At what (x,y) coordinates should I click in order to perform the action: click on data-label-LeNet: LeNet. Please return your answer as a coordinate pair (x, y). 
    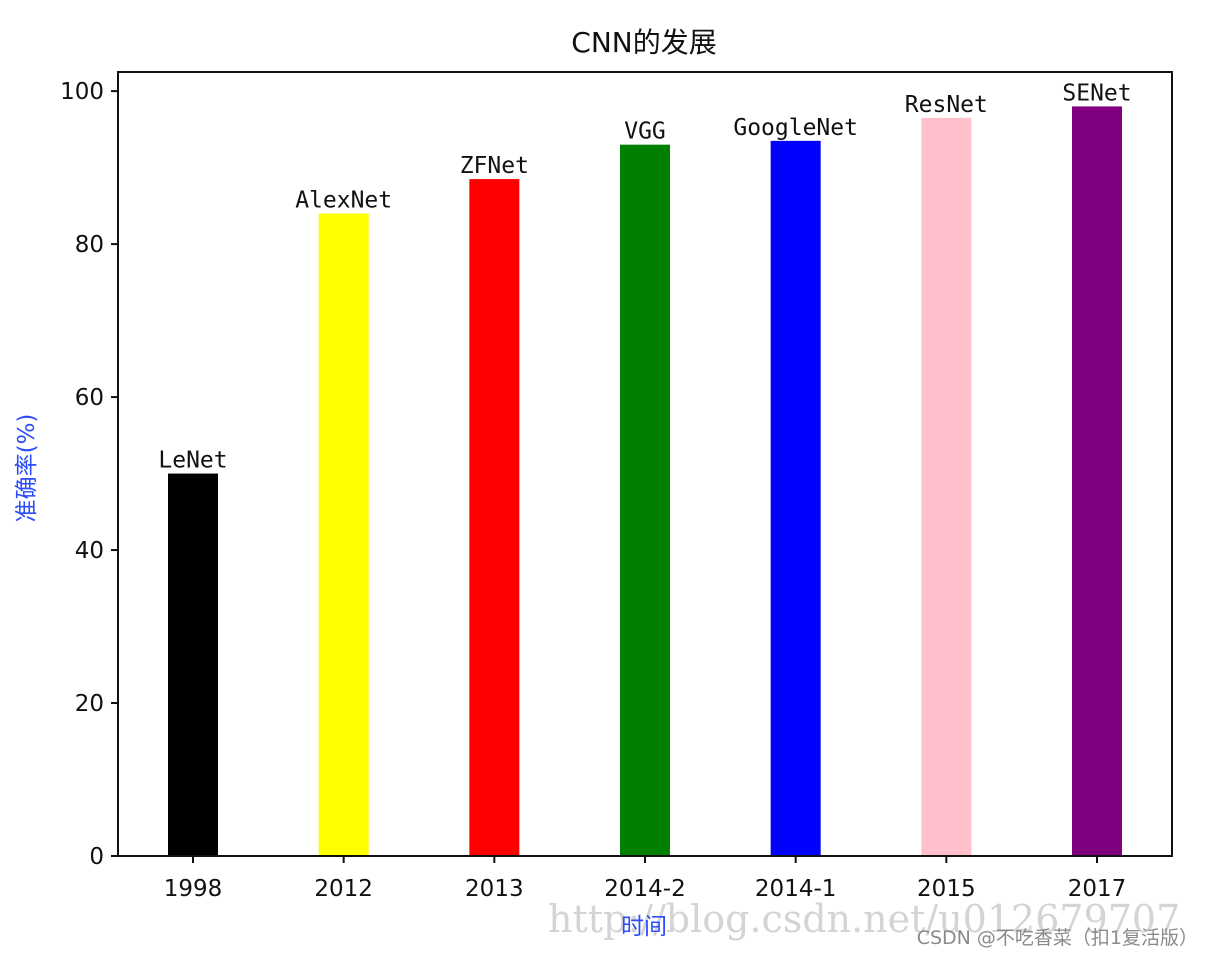
    Looking at the image, I should click on (192, 461).